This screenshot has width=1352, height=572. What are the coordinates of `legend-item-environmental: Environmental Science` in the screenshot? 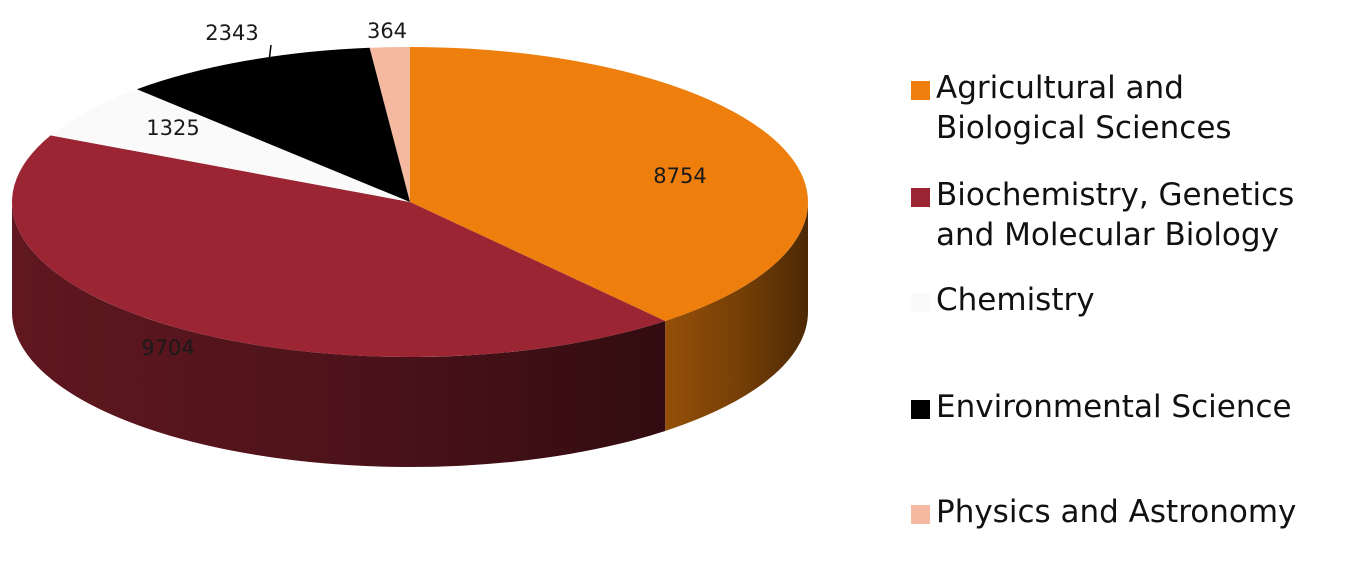 It's located at (1125, 427).